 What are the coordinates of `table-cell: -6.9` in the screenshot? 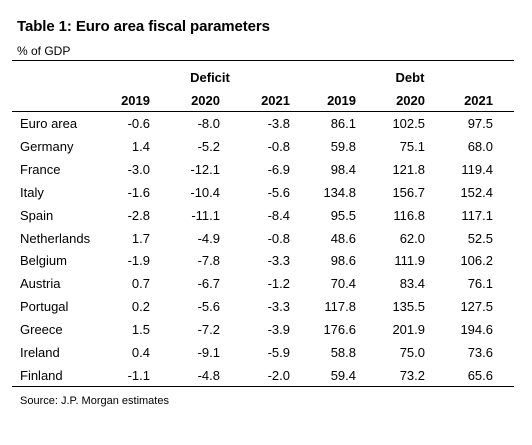 It's located at (278, 169).